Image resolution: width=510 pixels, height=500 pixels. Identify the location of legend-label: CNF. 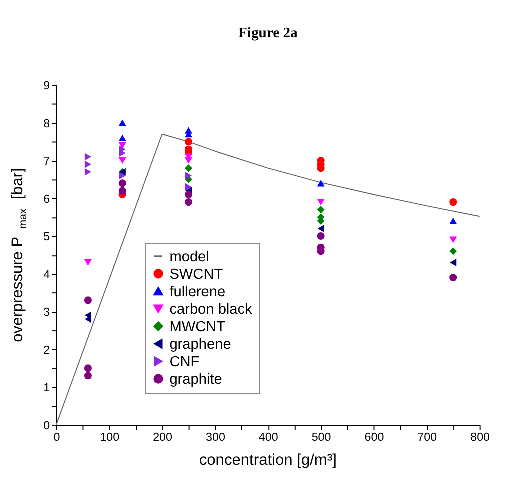
(185, 362).